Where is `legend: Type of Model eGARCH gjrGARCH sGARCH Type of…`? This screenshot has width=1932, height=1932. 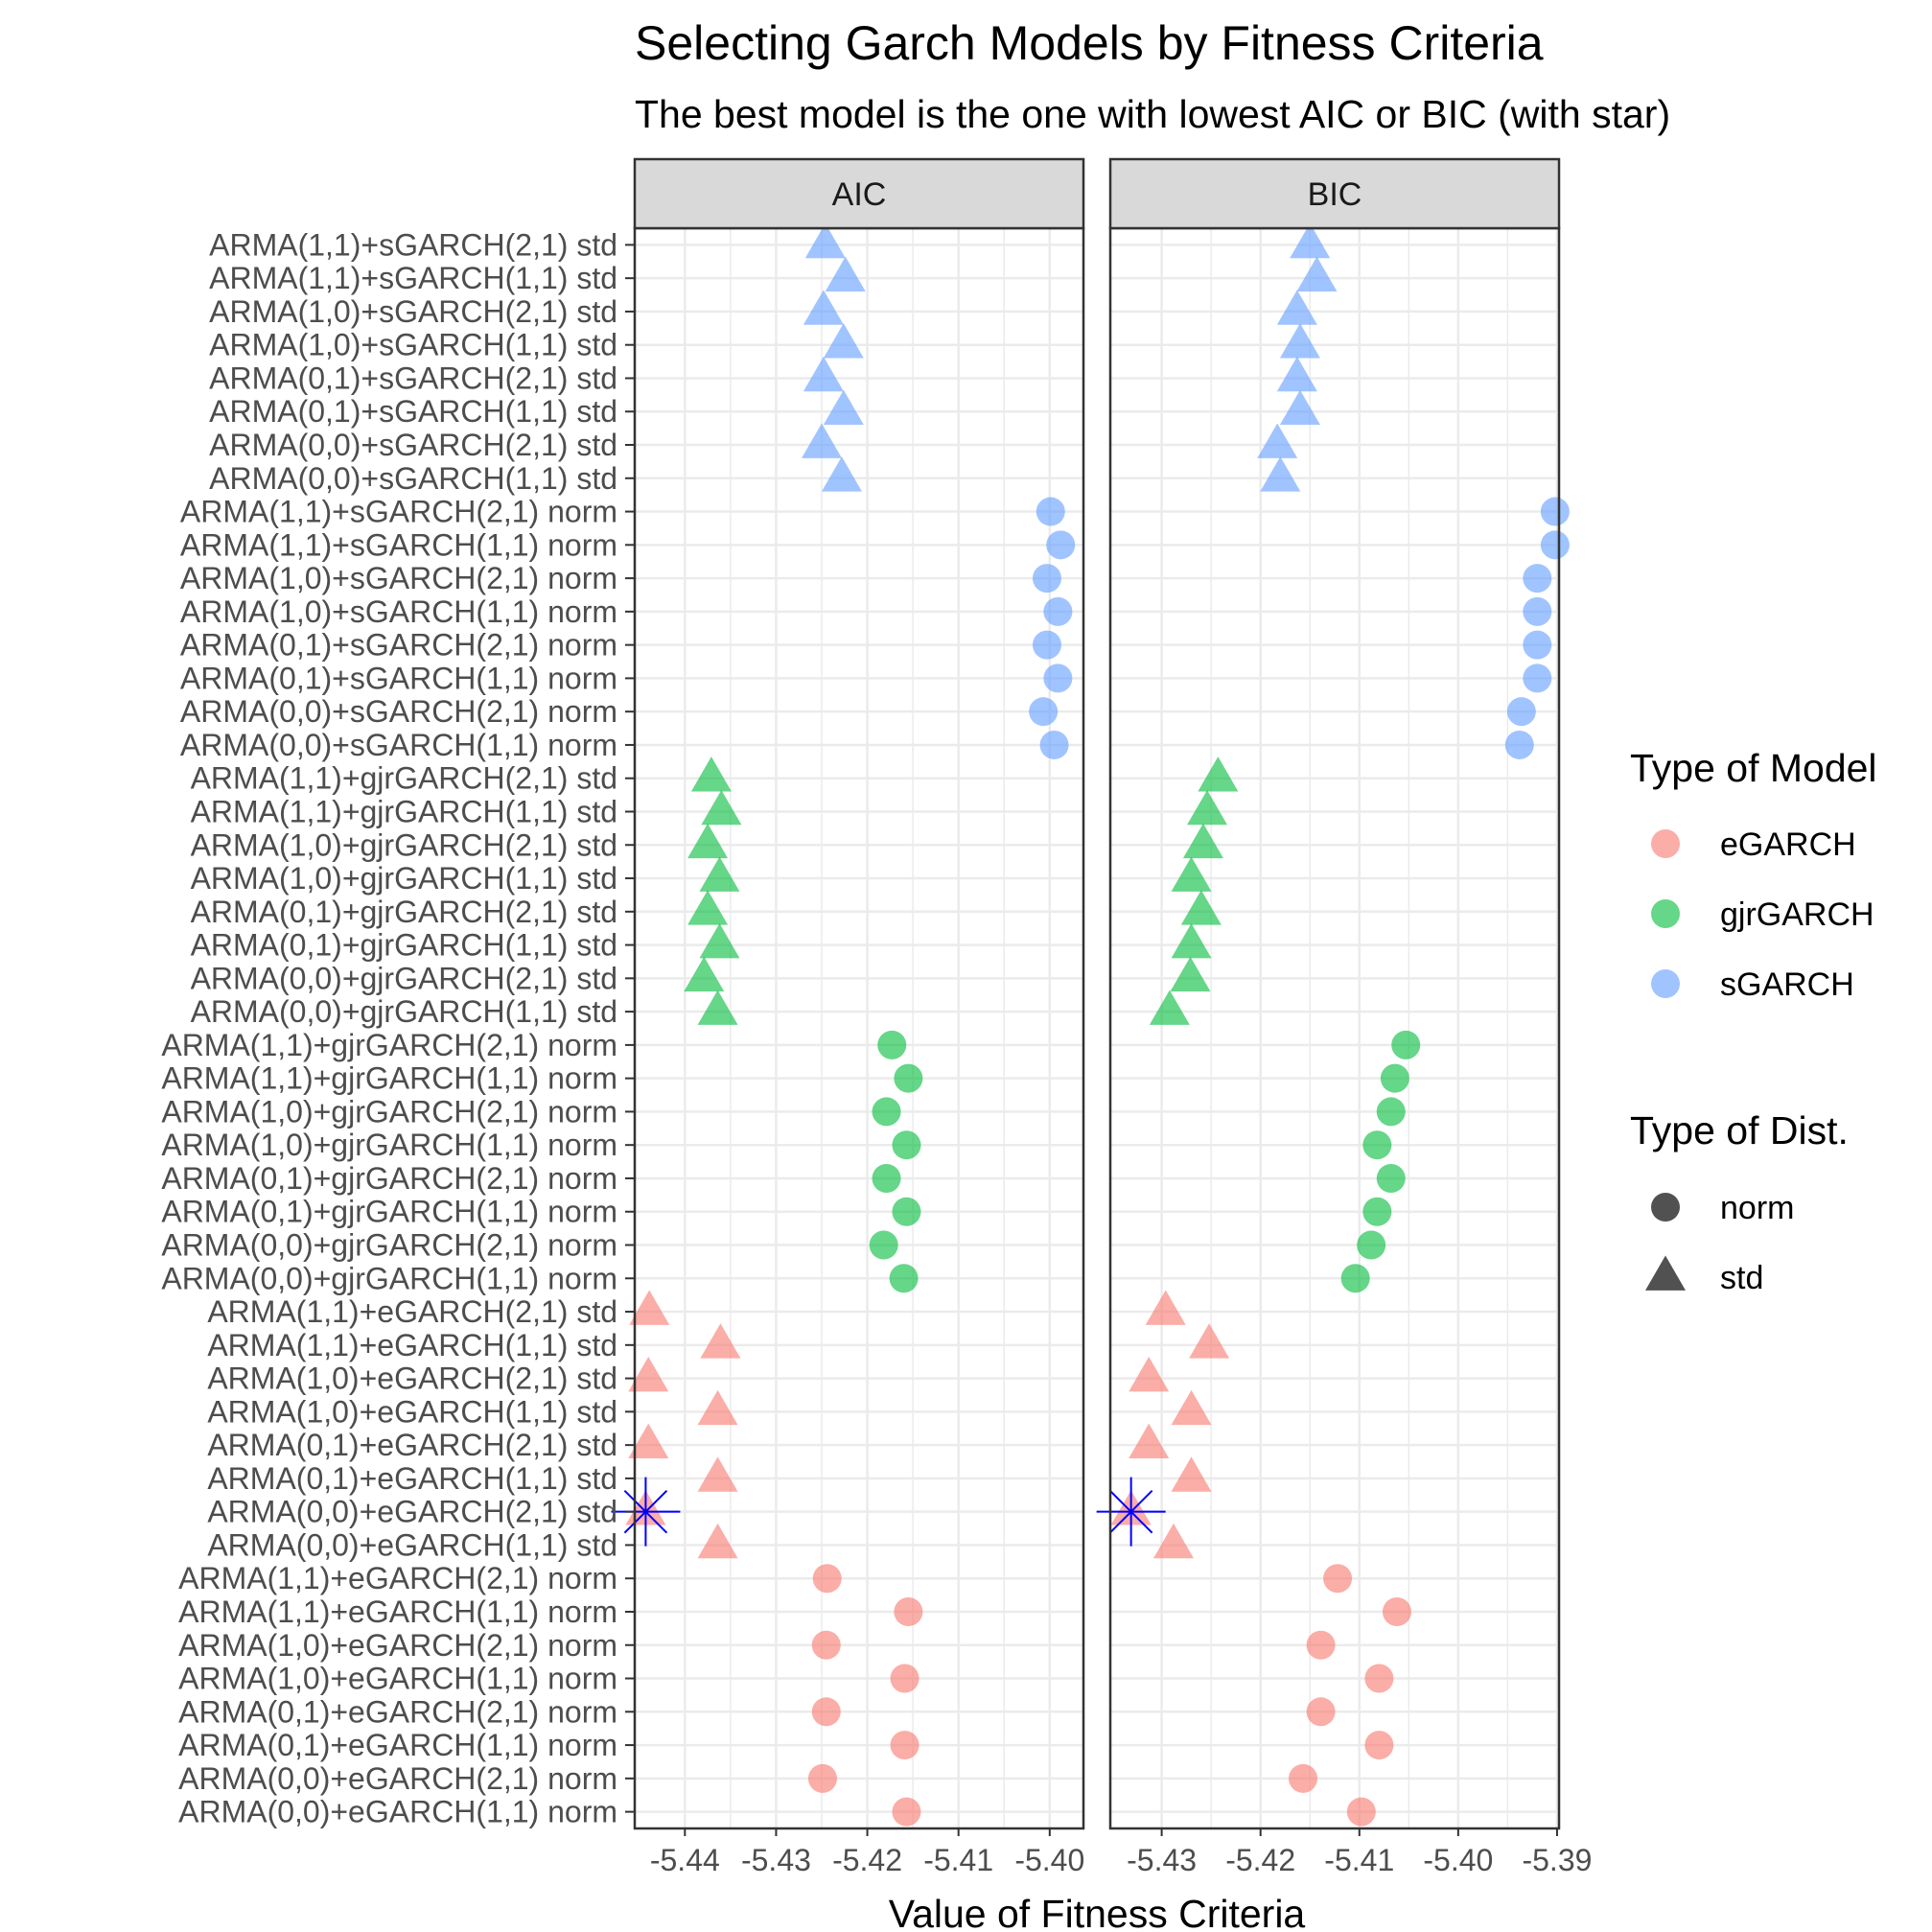 legend: Type of Model eGARCH gjrGARCH sGARCH Type of… is located at coordinates (1753, 1021).